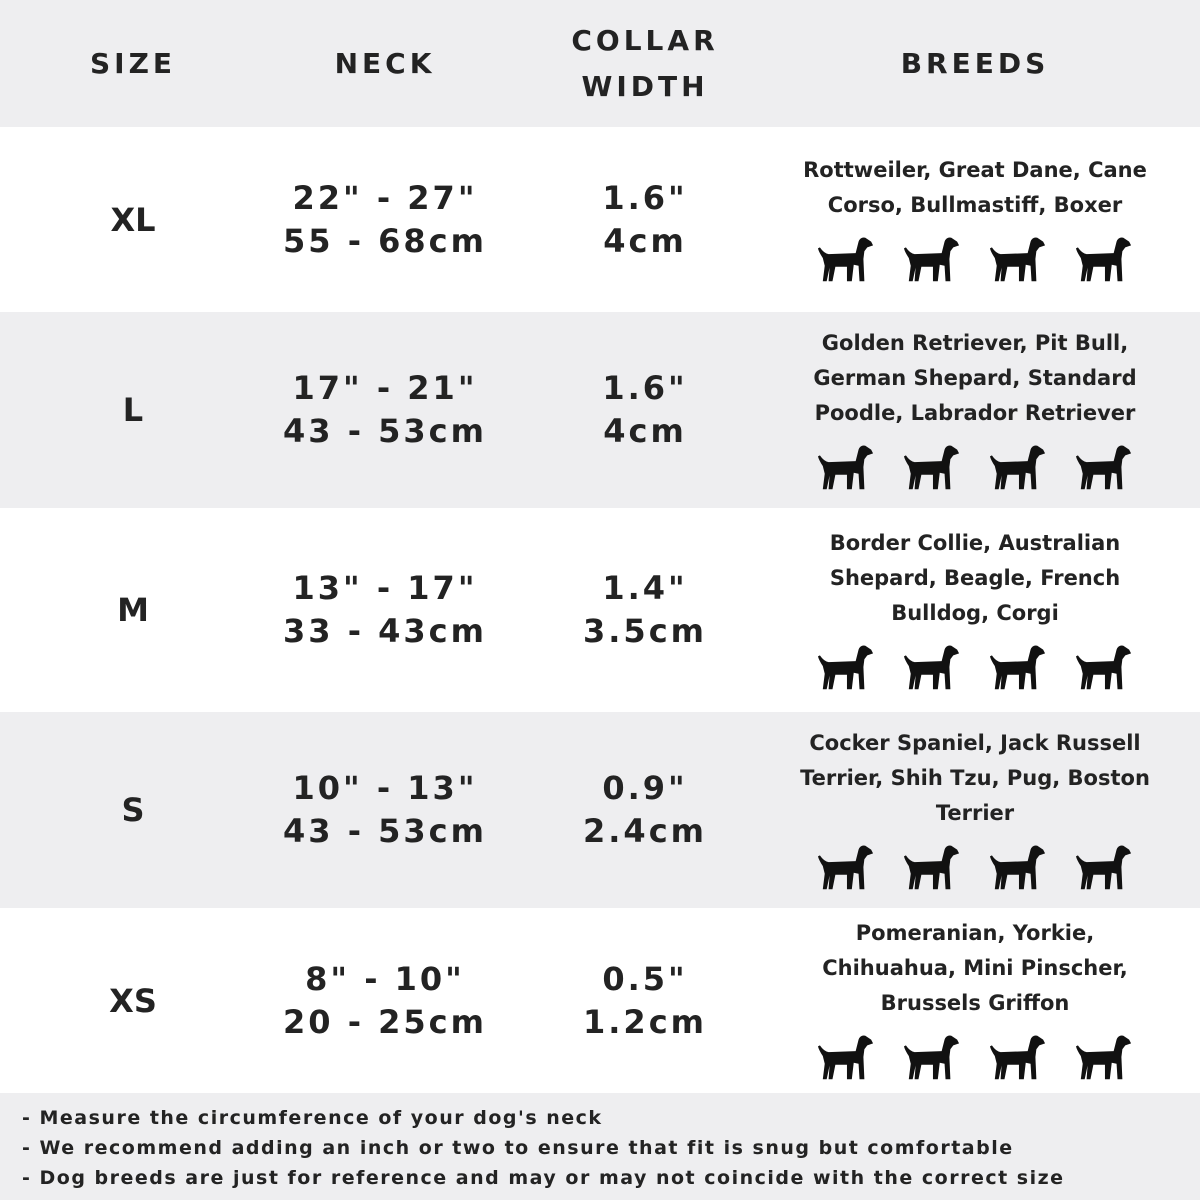 Image resolution: width=1200 pixels, height=1200 pixels. Describe the element at coordinates (845, 667) in the screenshot. I see `border-collie-icon` at that location.